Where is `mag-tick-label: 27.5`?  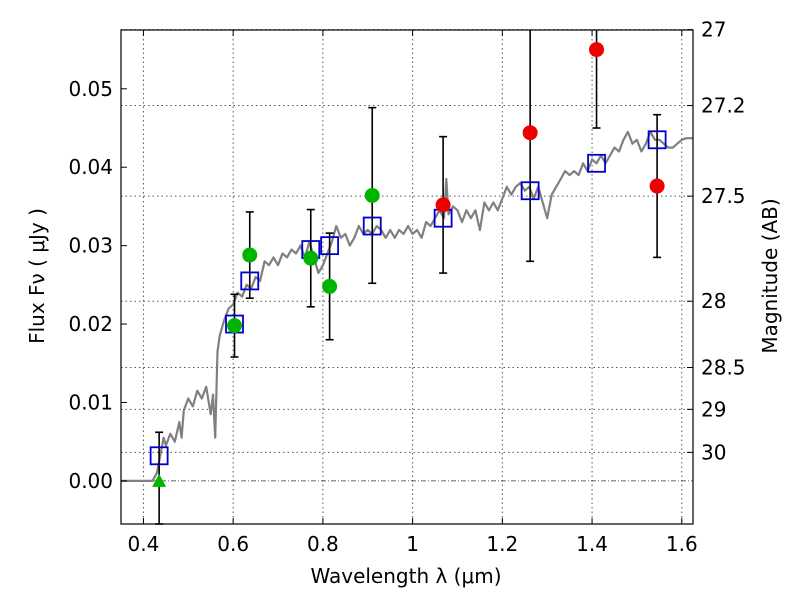 mag-tick-label: 27.5 is located at coordinates (723, 196).